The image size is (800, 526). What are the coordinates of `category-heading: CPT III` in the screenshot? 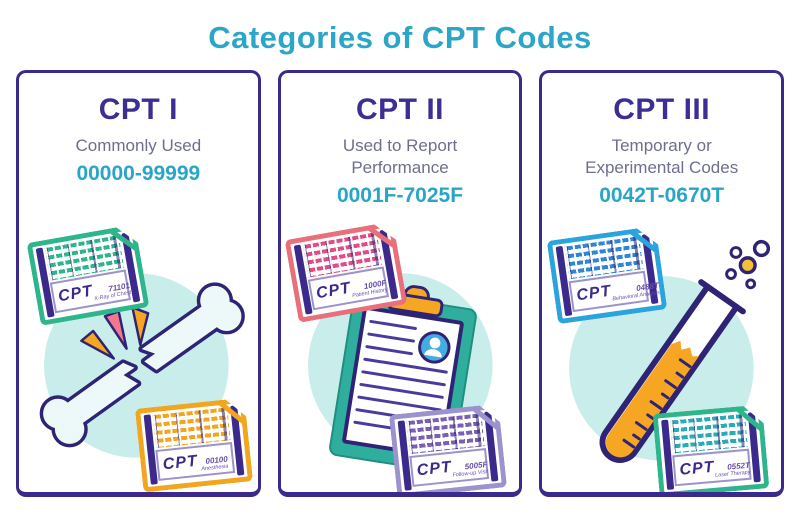 It's located at (662, 109).